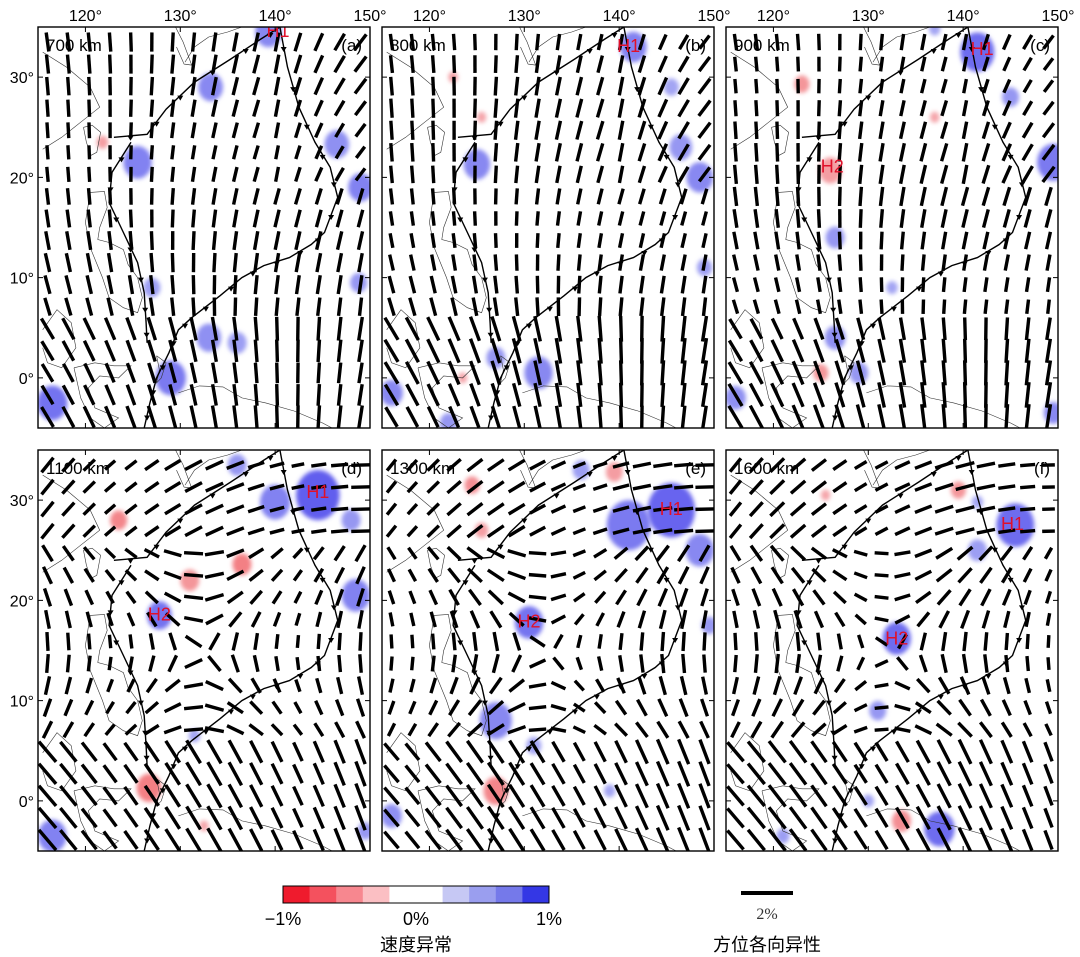 The width and height of the screenshot is (1080, 957). What do you see at coordinates (671, 87) in the screenshot?
I see `velocity-anomaly` at bounding box center [671, 87].